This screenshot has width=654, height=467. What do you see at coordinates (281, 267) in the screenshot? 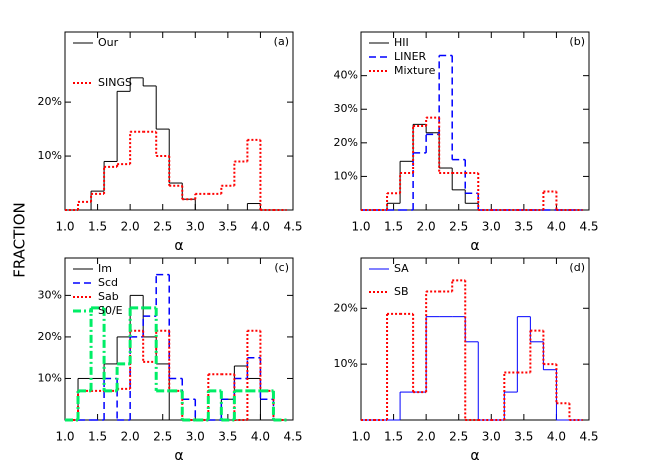
I see `panel-label: (c)` at bounding box center [281, 267].